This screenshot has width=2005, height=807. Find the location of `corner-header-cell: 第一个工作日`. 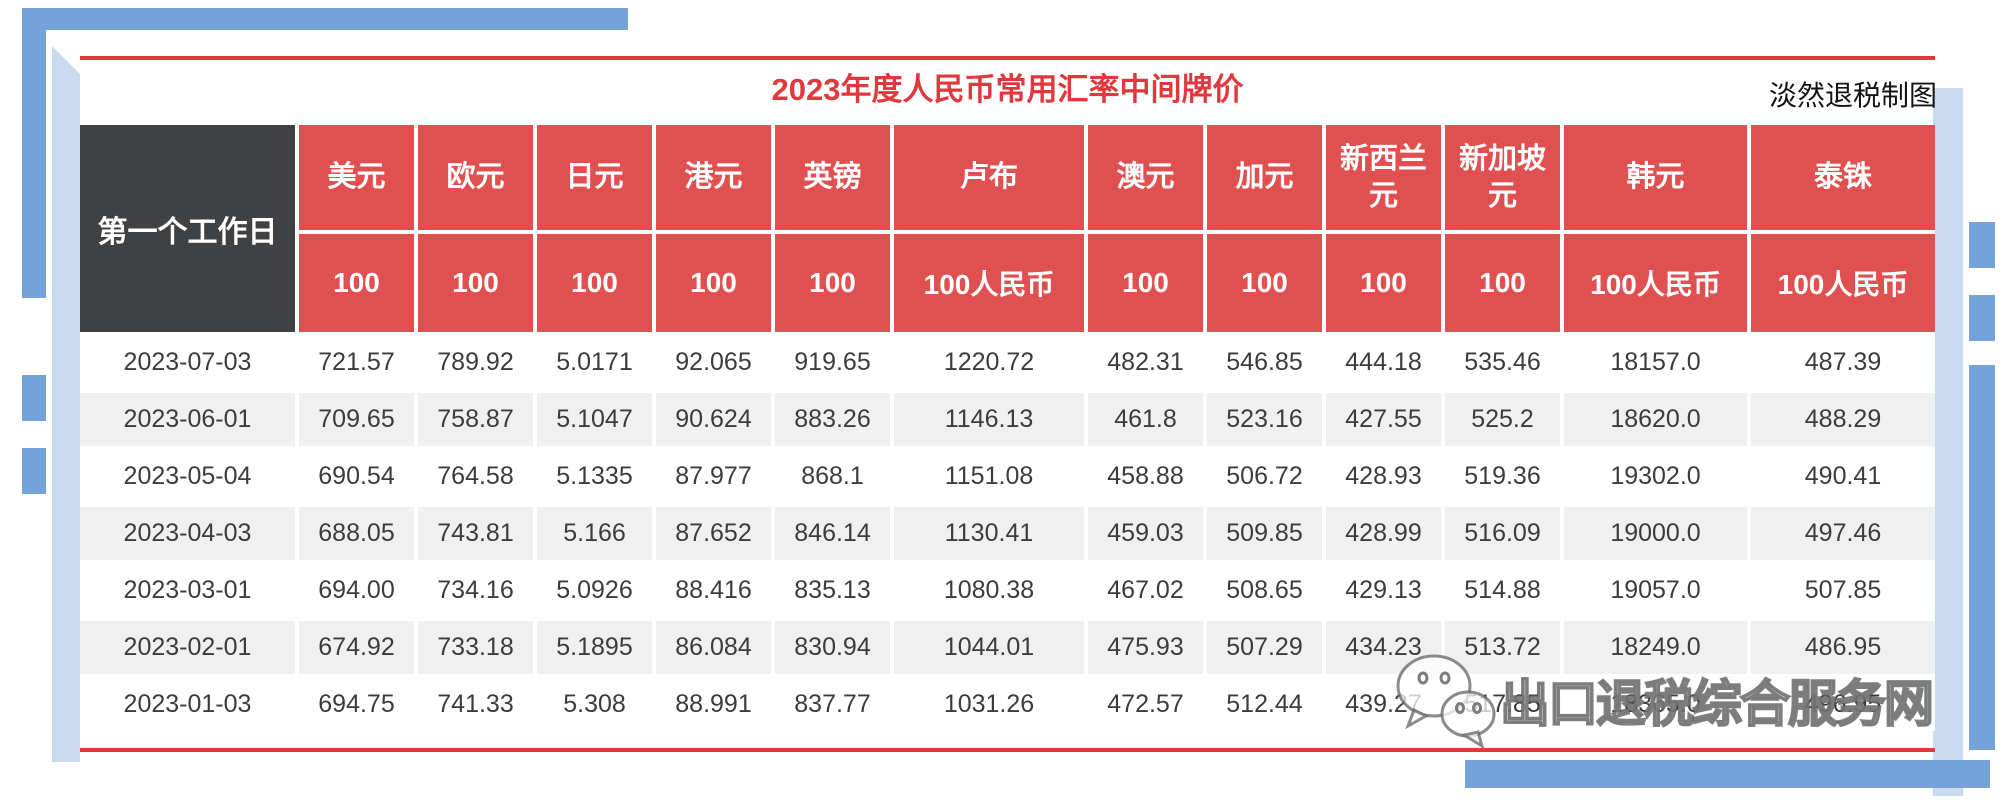

corner-header-cell: 第一个工作日 is located at coordinates (187, 228).